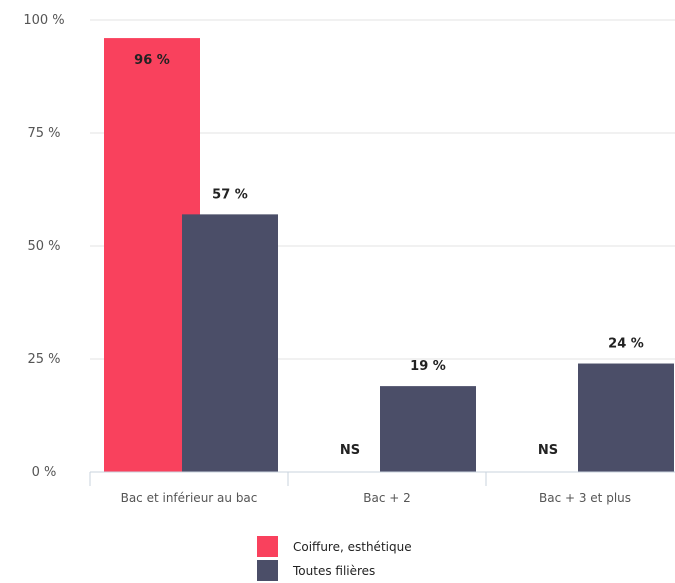 This screenshot has width=675, height=583. What do you see at coordinates (230, 194) in the screenshot?
I see `data-label: 57 %` at bounding box center [230, 194].